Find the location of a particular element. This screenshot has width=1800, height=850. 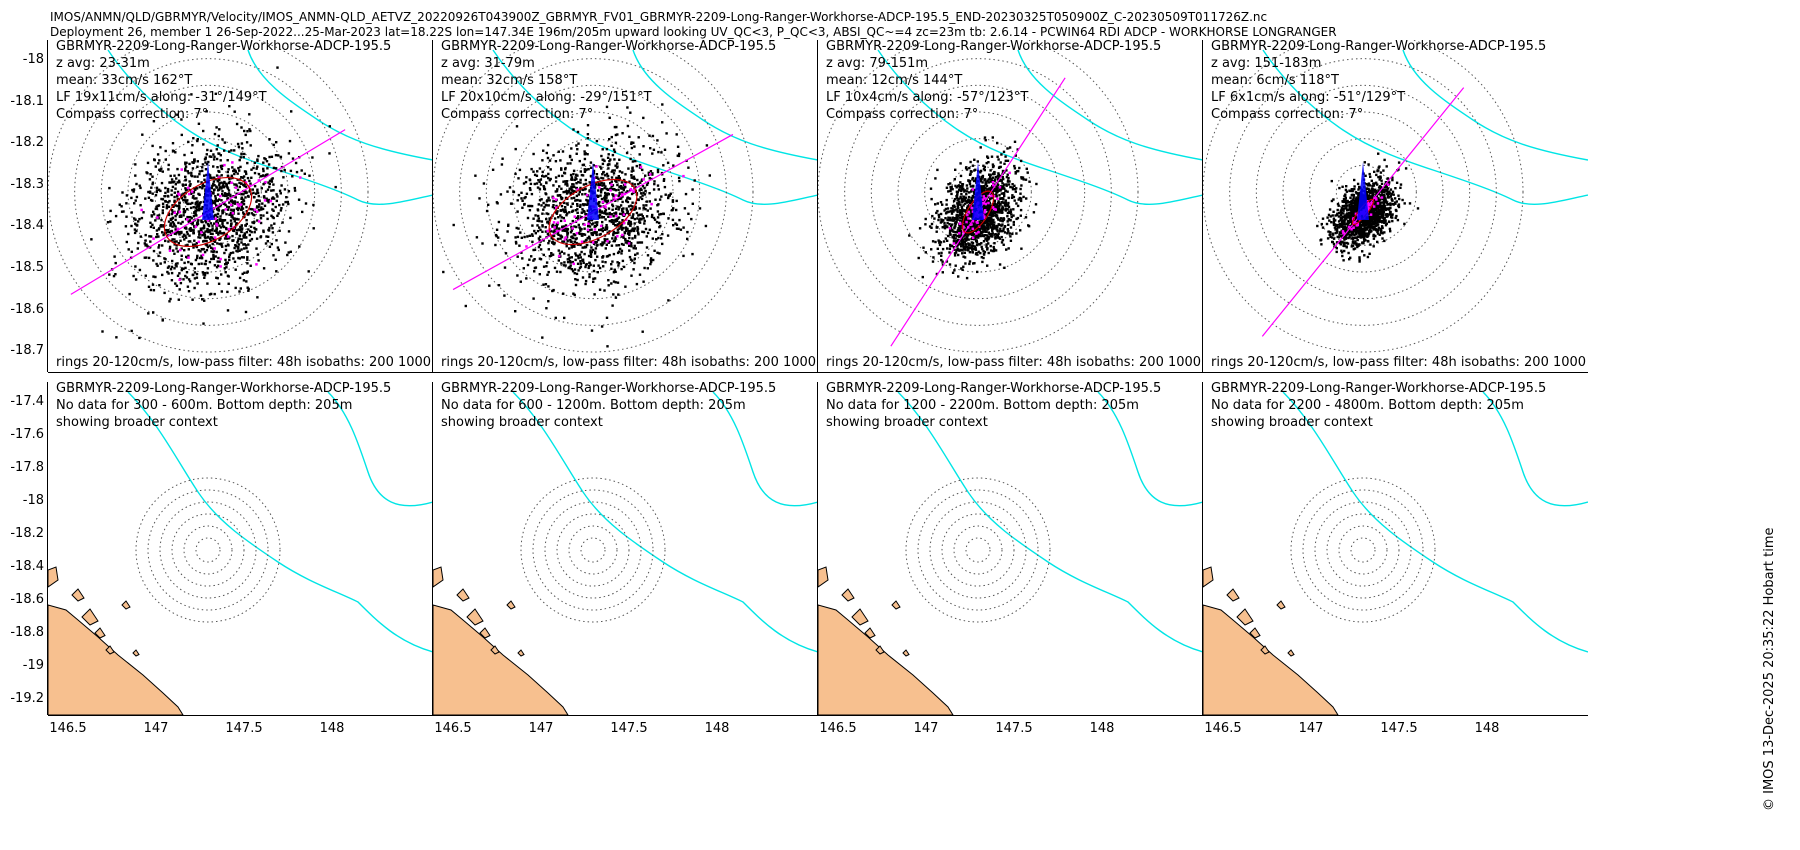

panel-info-line: Compass correction: 7° is located at coordinates (1287, 114).